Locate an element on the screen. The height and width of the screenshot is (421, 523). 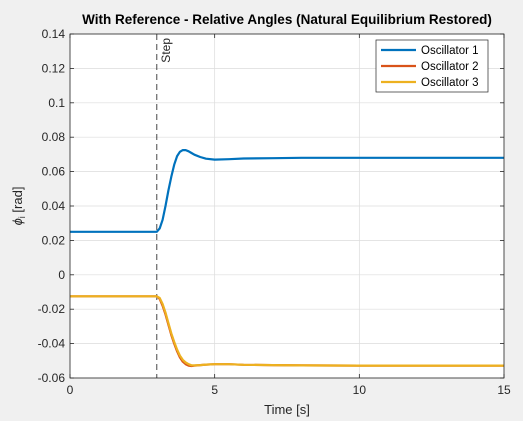
x-tick-label: 5 is located at coordinates (214, 390).